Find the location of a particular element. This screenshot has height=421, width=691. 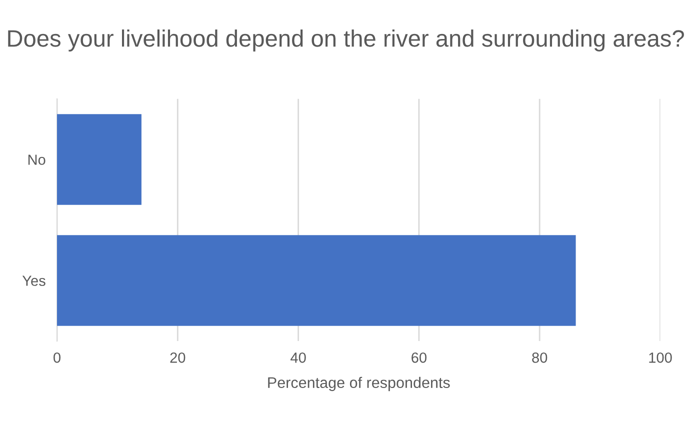

x-tick-label: 40 is located at coordinates (298, 357).